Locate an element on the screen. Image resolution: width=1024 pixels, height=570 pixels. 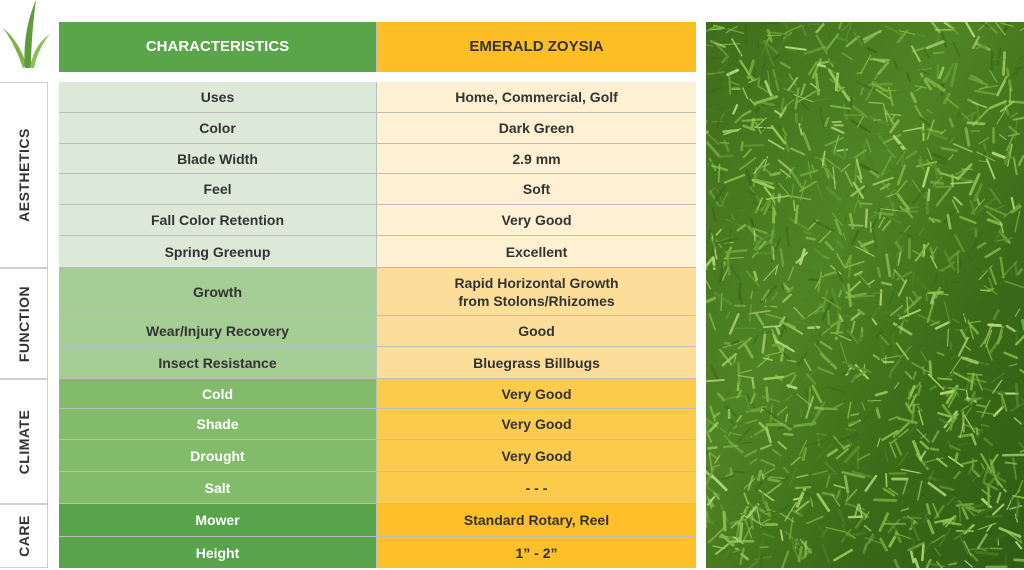
table-row: Color Dark Green is located at coordinates (377, 128).